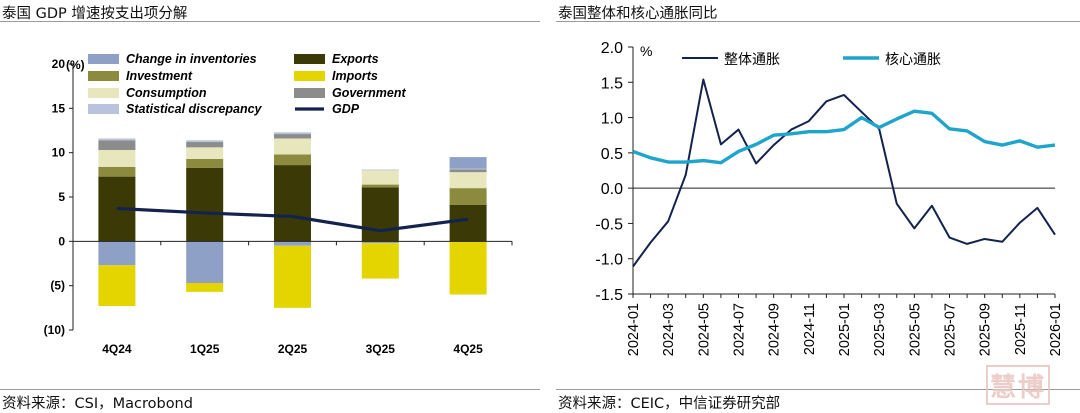  What do you see at coordinates (293, 349) in the screenshot?
I see `x-tick-label: 2Q25` at bounding box center [293, 349].